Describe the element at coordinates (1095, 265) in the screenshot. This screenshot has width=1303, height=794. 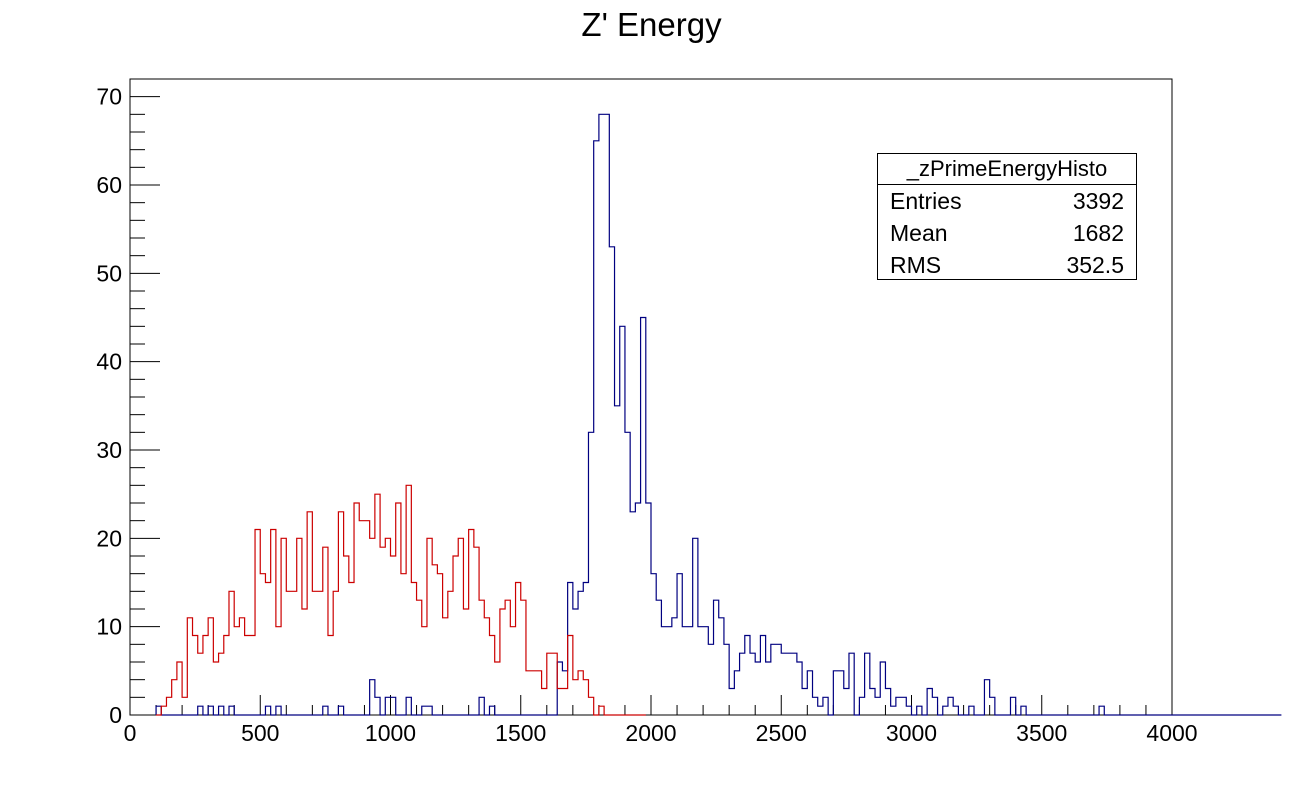
I see `stats-rms-value: 352.5` at that location.